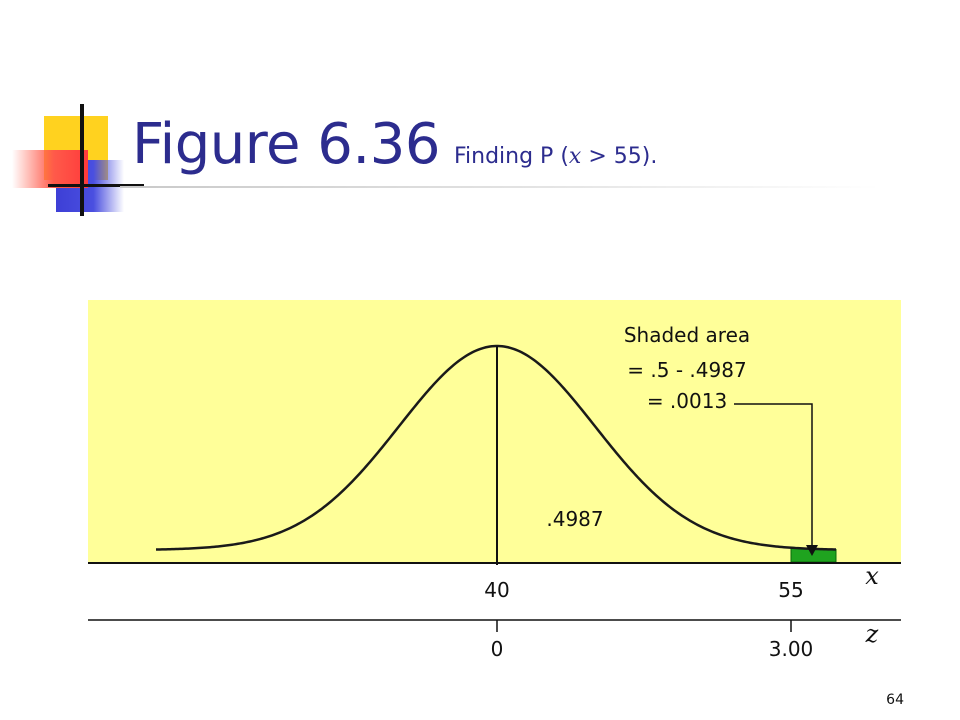 This screenshot has height=720, width=960. I want to click on decor-vertical-line, so click(82, 160).